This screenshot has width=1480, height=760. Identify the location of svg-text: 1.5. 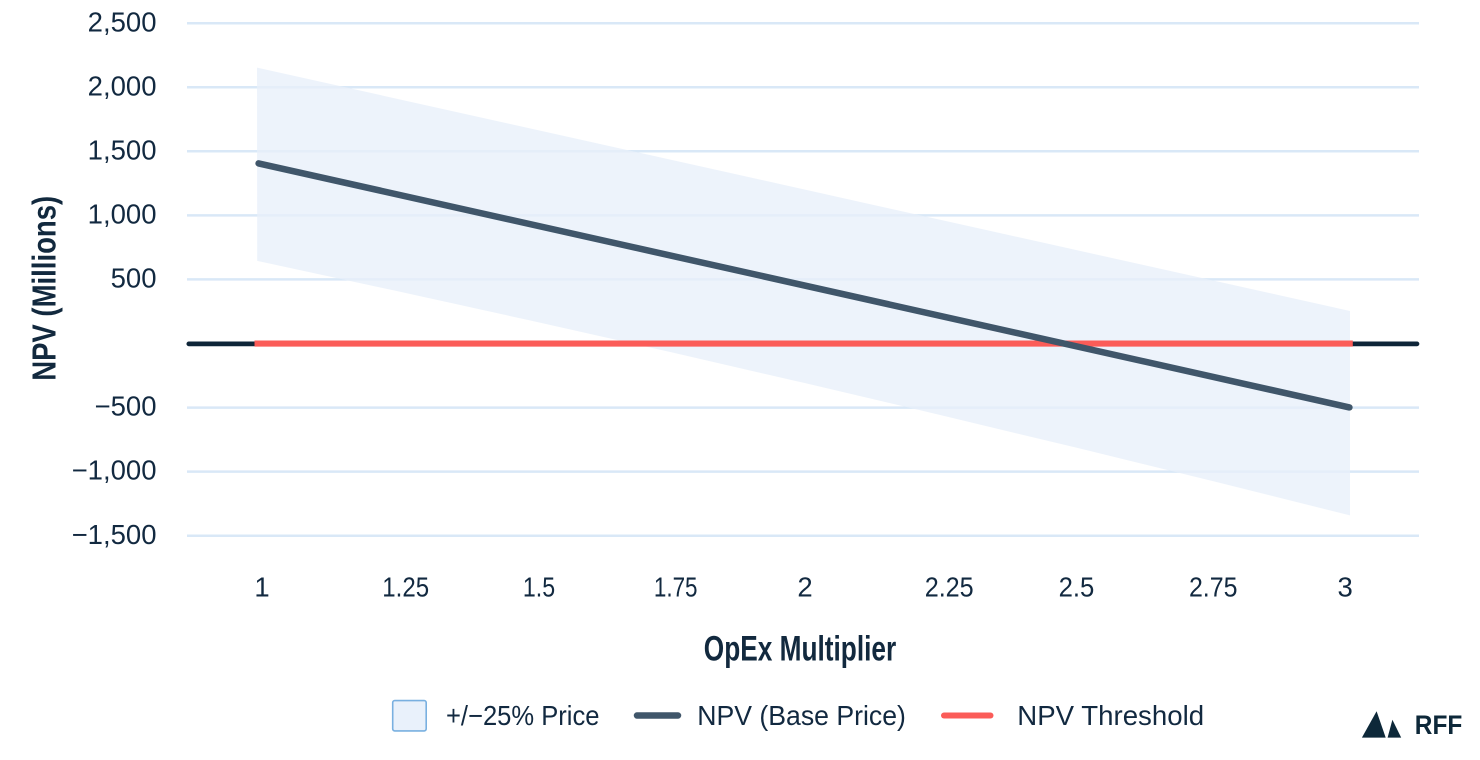
(539, 586).